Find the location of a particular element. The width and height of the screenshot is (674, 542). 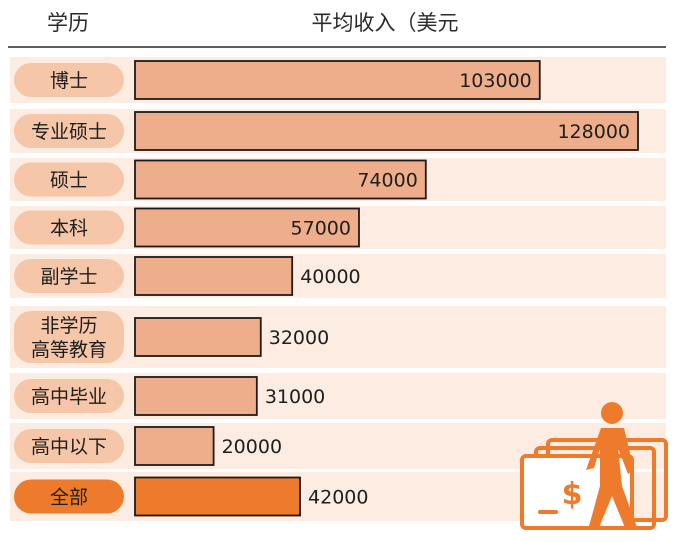

category-label: 高等教育 is located at coordinates (69, 350).